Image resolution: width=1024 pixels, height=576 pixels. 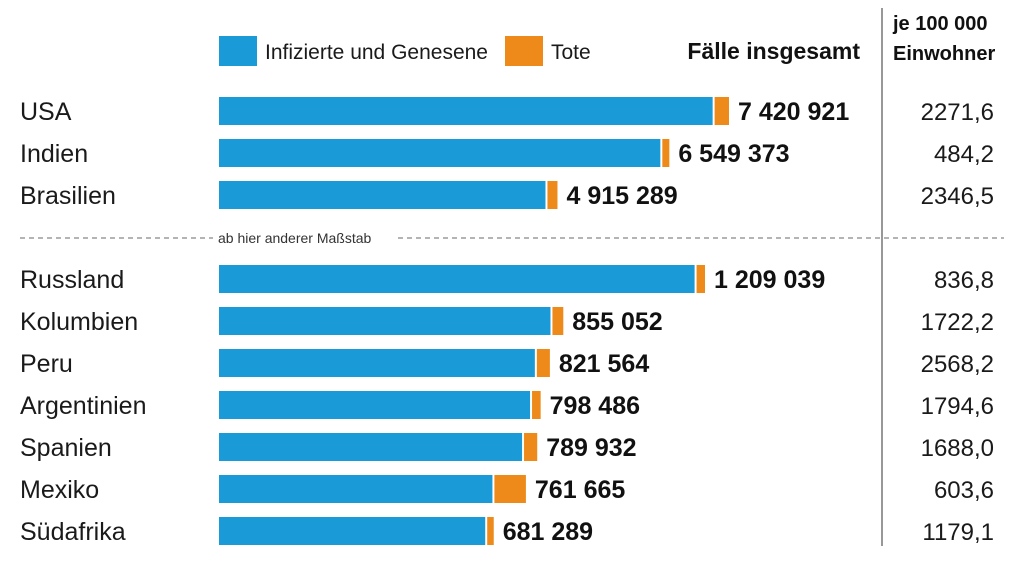 What do you see at coordinates (571, 52) in the screenshot?
I see `legend-label-deaths: Tote` at bounding box center [571, 52].